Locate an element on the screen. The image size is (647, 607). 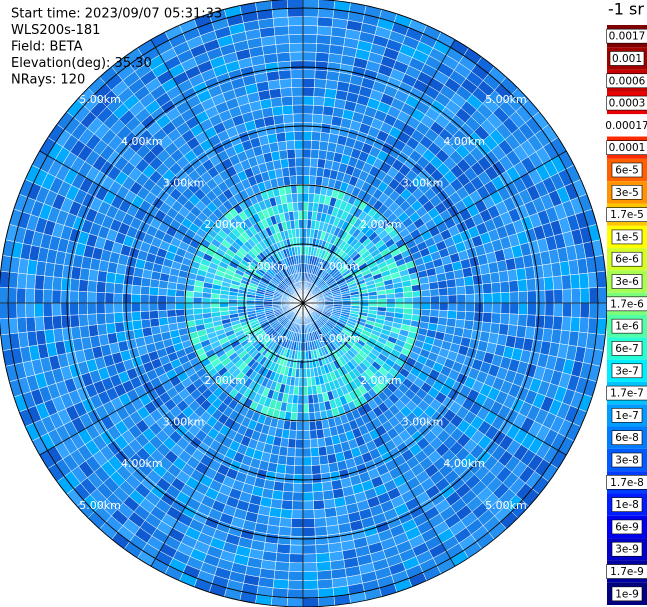
range-label: 1.00km is located at coordinates (339, 266).